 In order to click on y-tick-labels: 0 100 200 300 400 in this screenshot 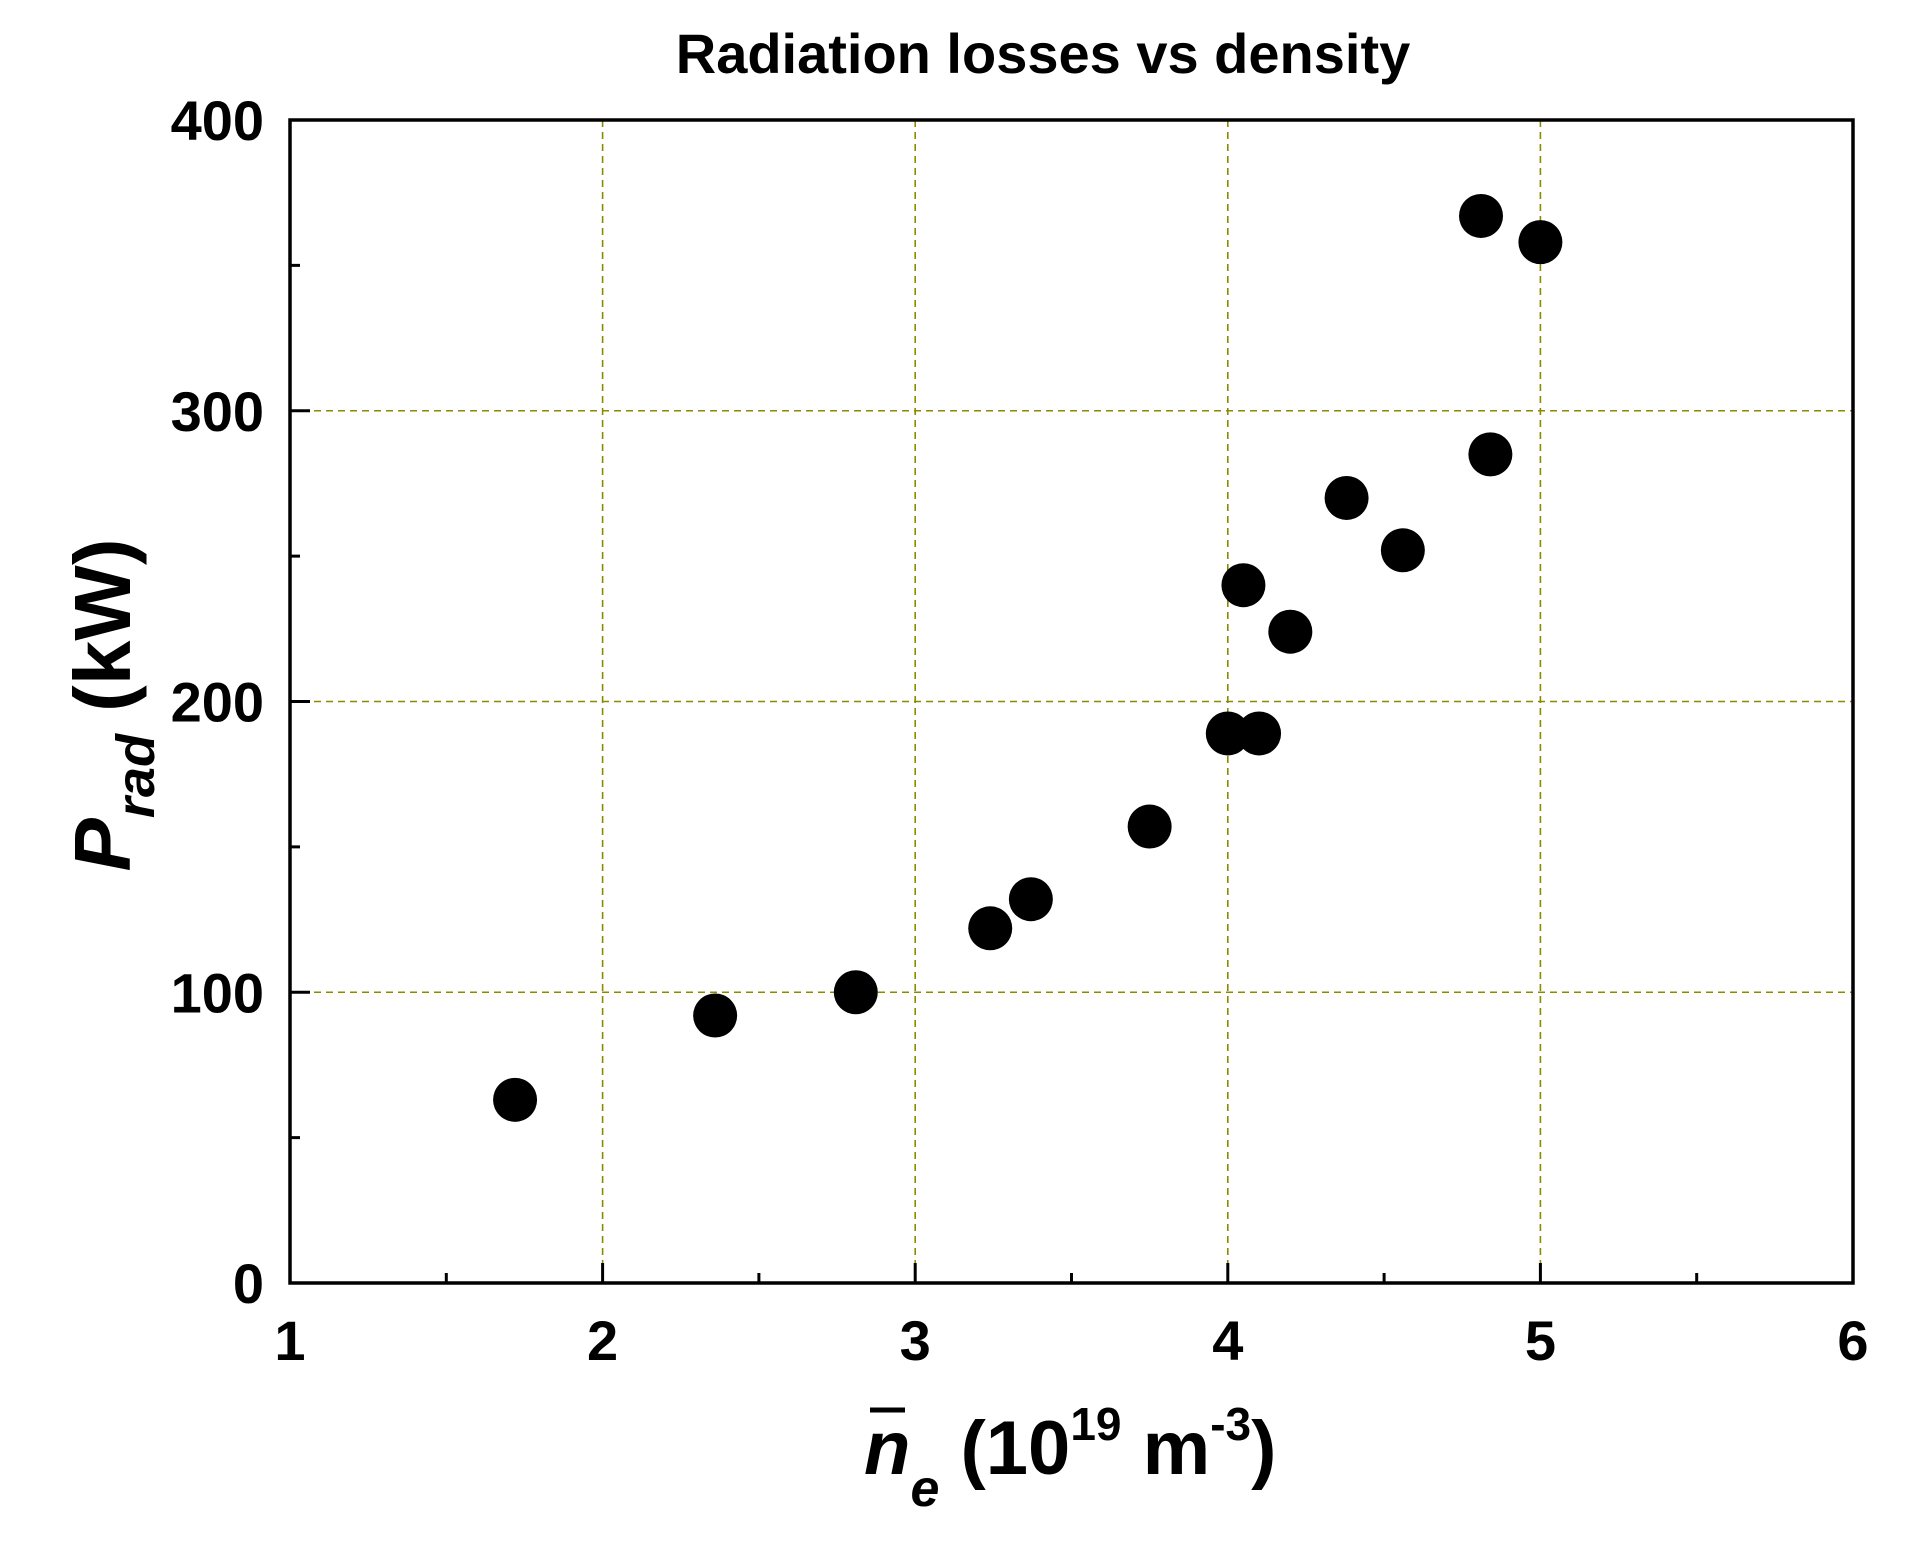, I will do `click(217, 702)`.